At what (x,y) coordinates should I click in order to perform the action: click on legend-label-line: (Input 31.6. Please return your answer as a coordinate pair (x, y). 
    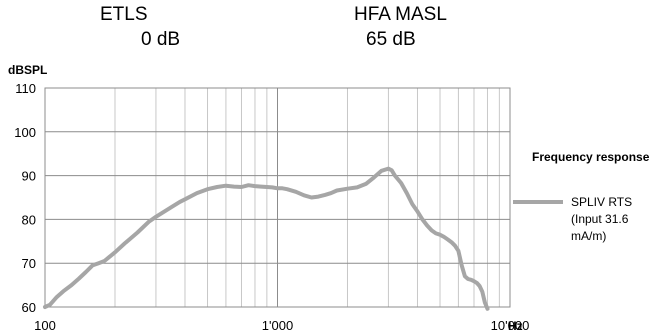
    Looking at the image, I should click on (600, 219).